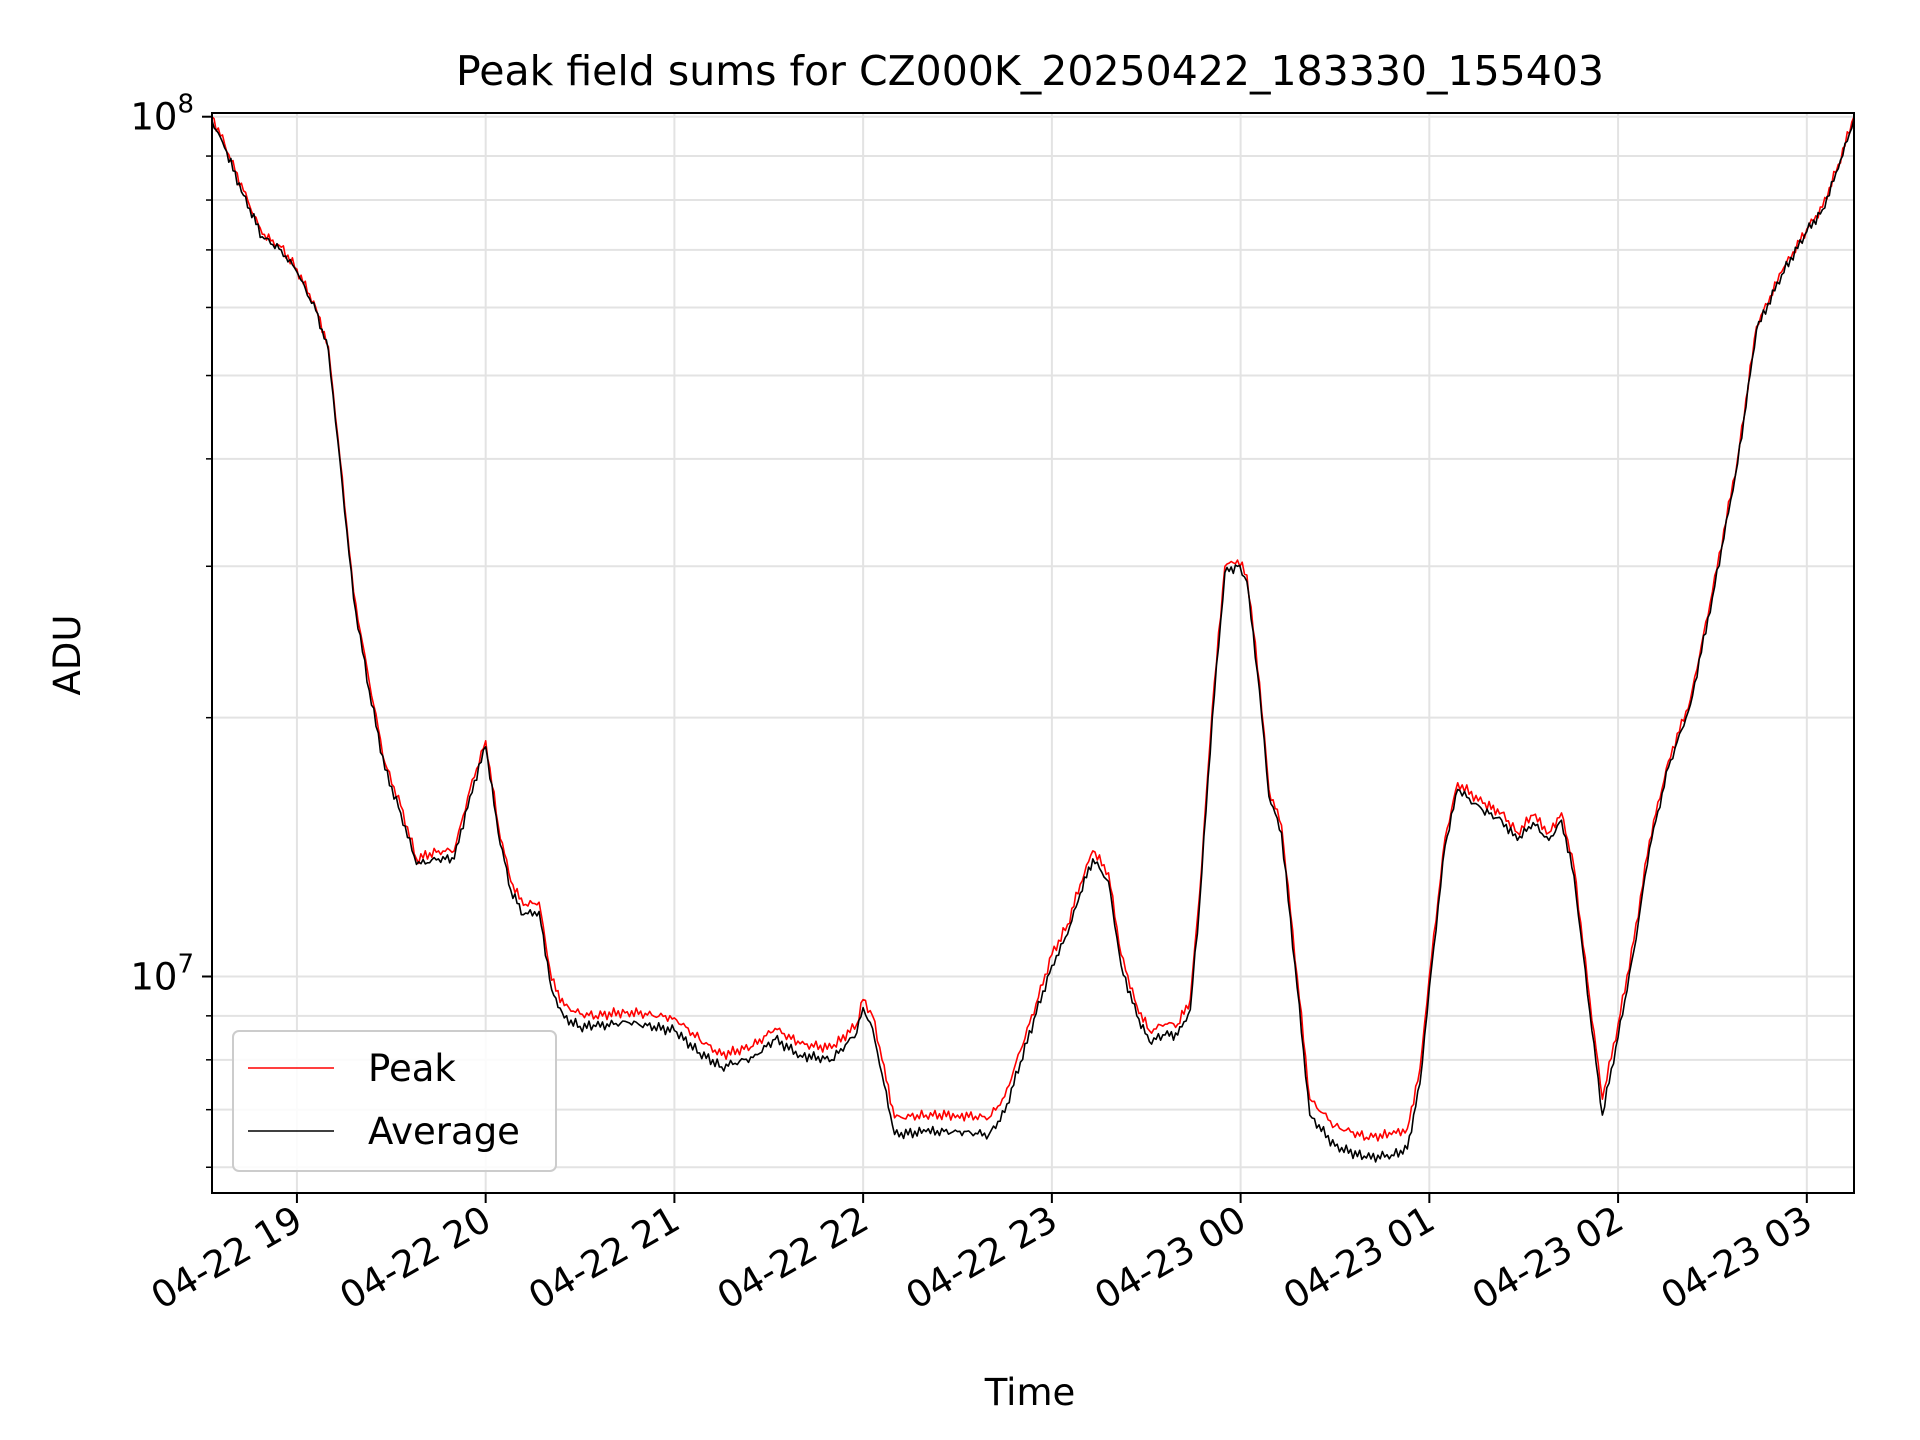 The height and width of the screenshot is (1440, 1920). What do you see at coordinates (162, 973) in the screenshot?
I see `y-tick-label: 10⁷` at bounding box center [162, 973].